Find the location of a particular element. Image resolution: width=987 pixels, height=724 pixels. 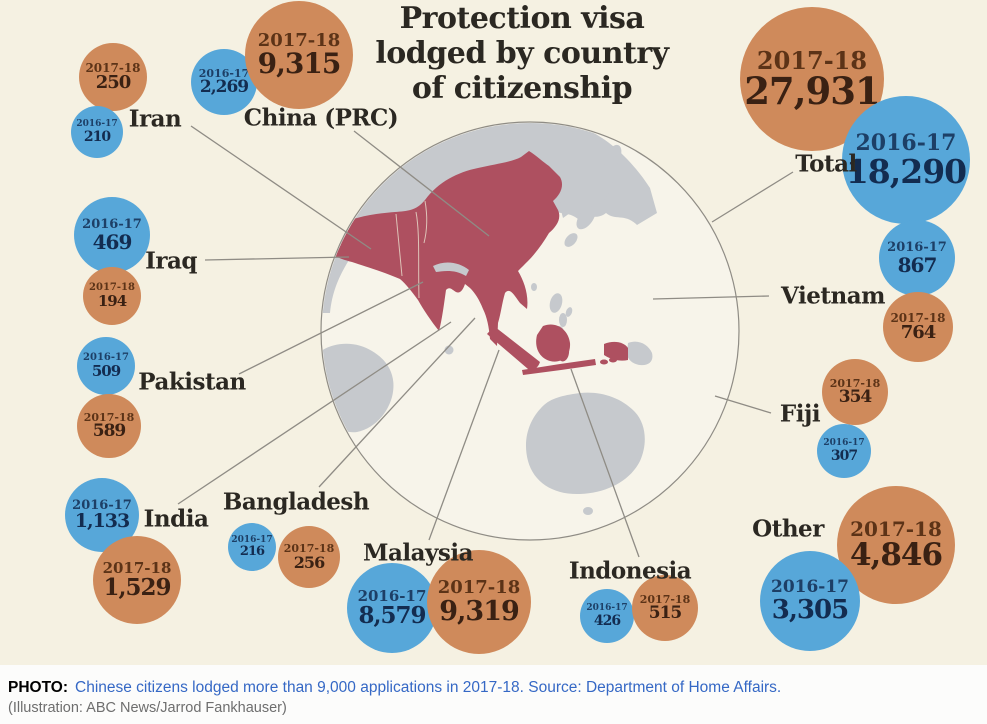

highlight-java is located at coordinates (559, 367).